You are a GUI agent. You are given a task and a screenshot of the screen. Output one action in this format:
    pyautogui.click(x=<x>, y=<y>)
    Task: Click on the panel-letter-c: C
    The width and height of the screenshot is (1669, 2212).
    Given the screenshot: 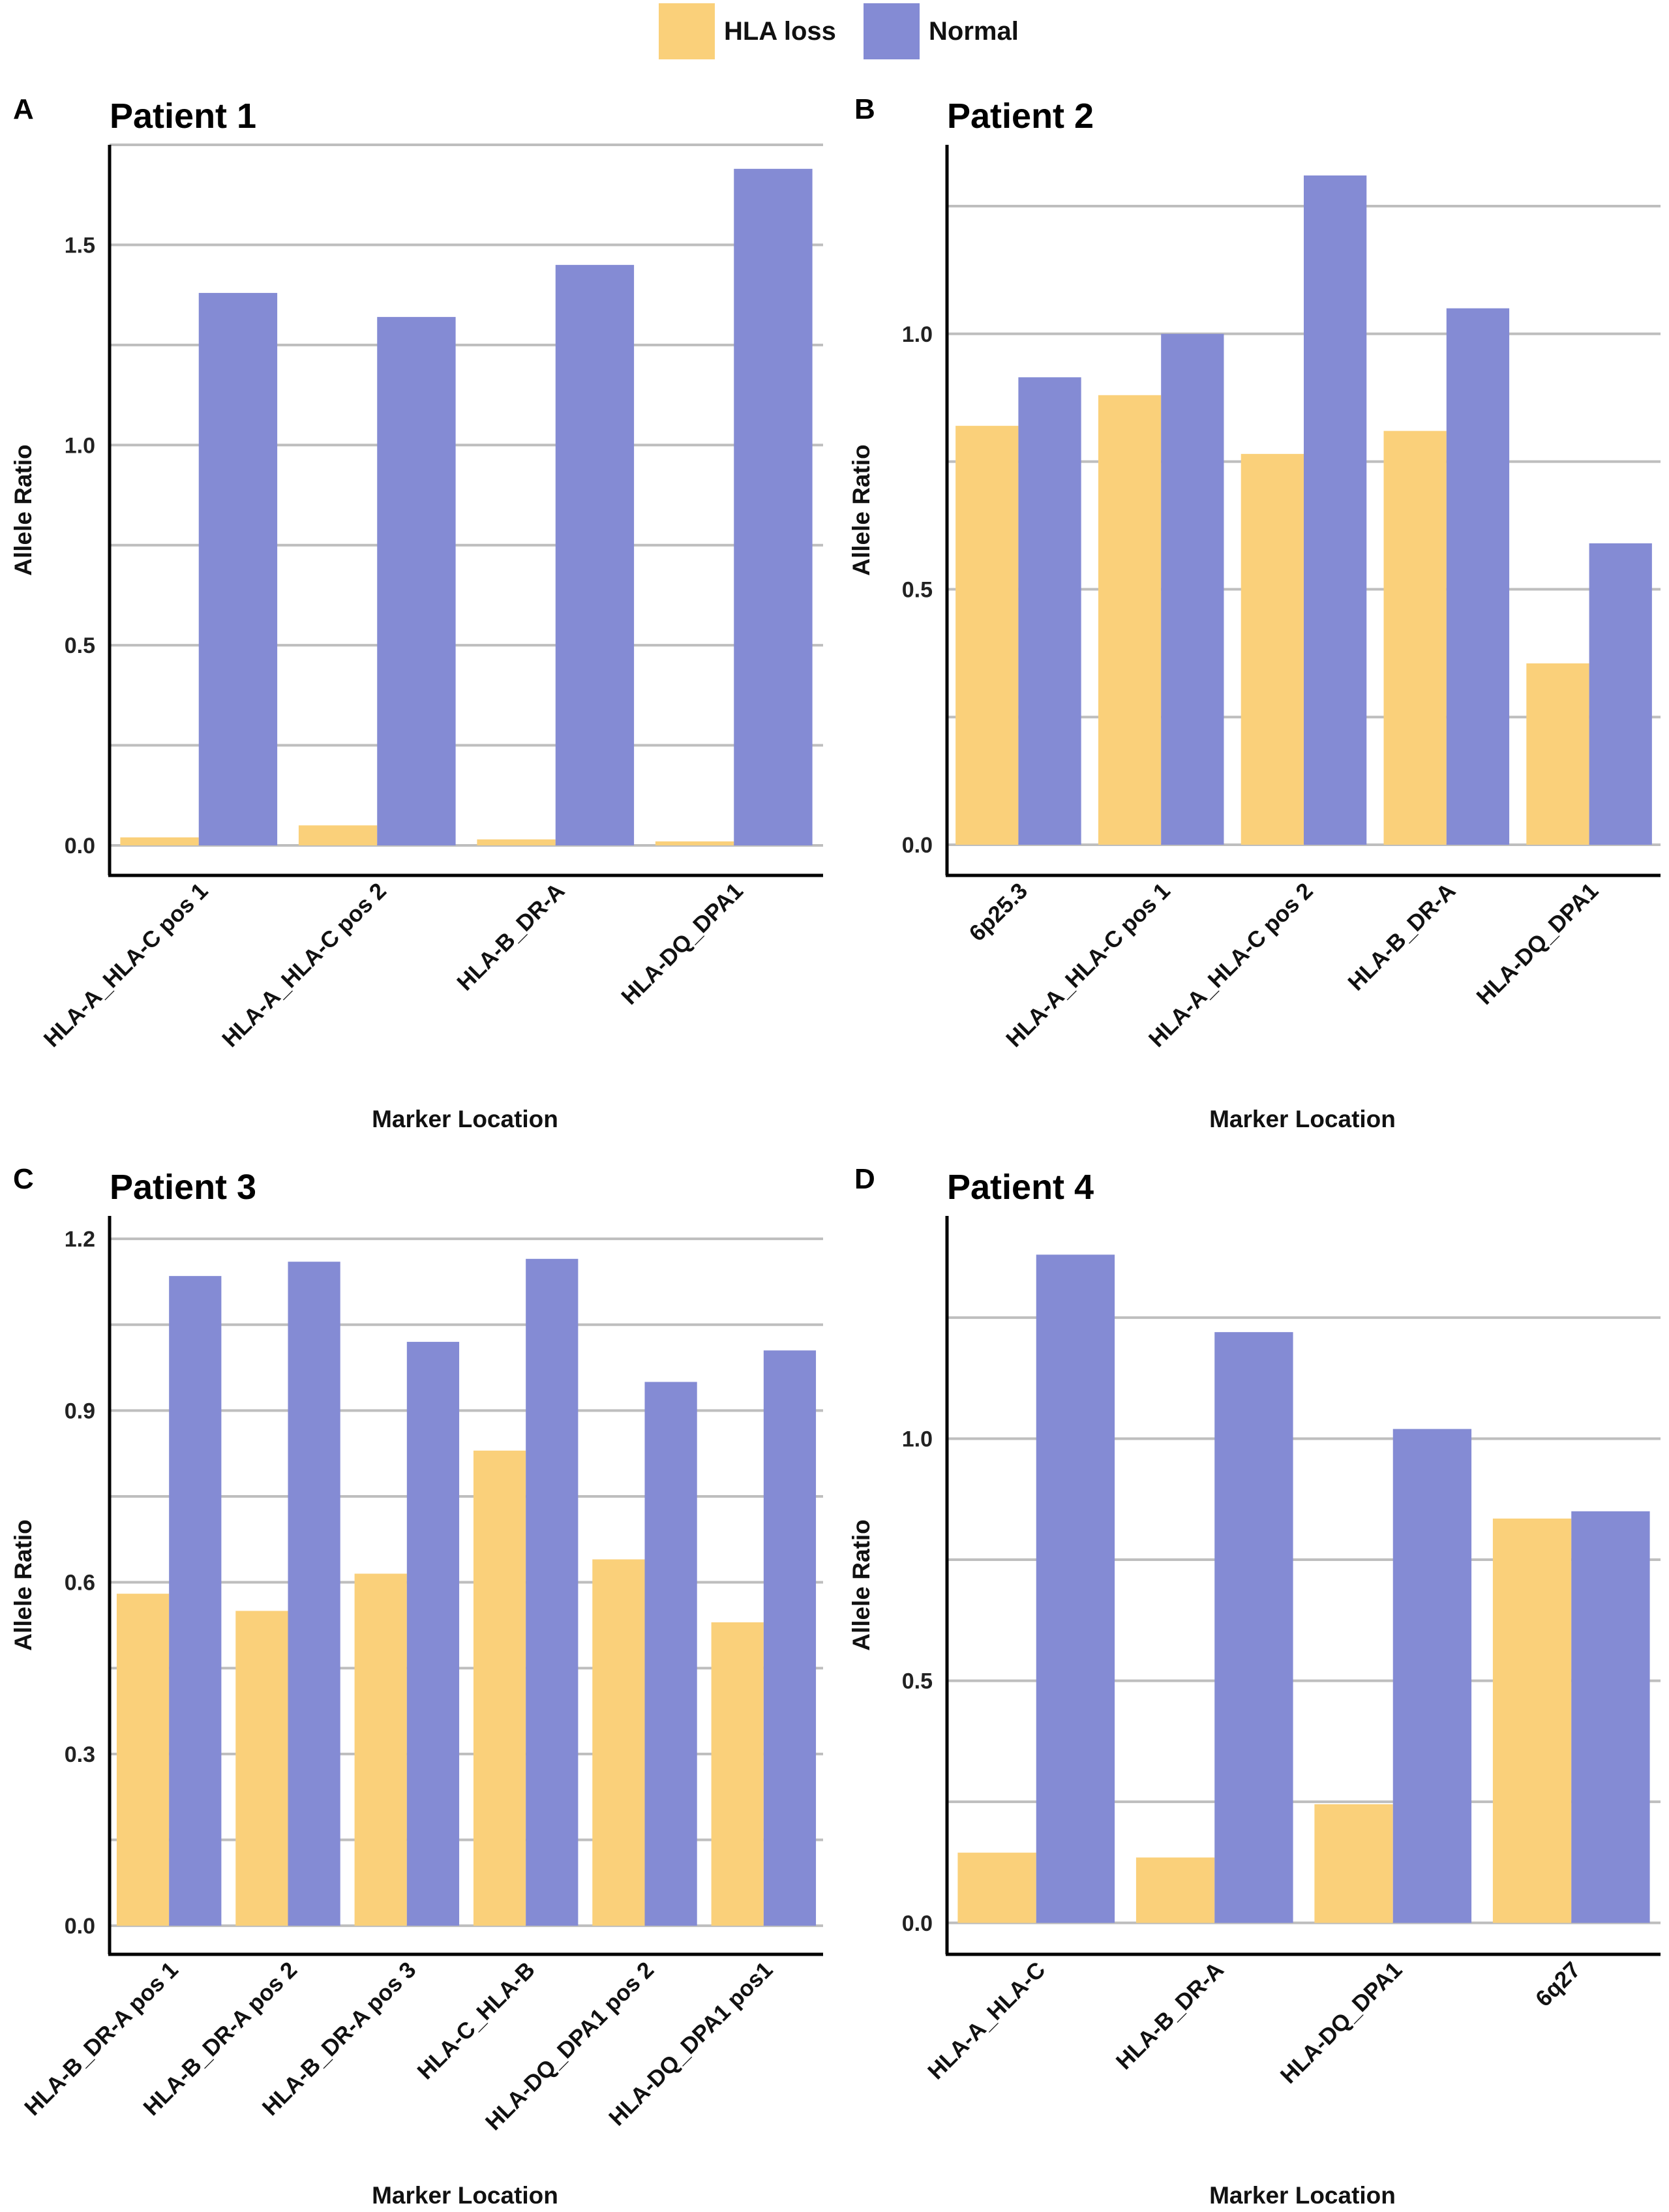 What is the action you would take?
    pyautogui.click(x=23, y=1179)
    